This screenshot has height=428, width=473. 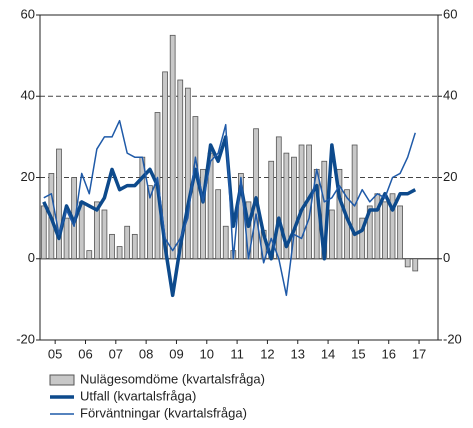 I want to click on y-tick-label: -20, so click(x=25, y=338).